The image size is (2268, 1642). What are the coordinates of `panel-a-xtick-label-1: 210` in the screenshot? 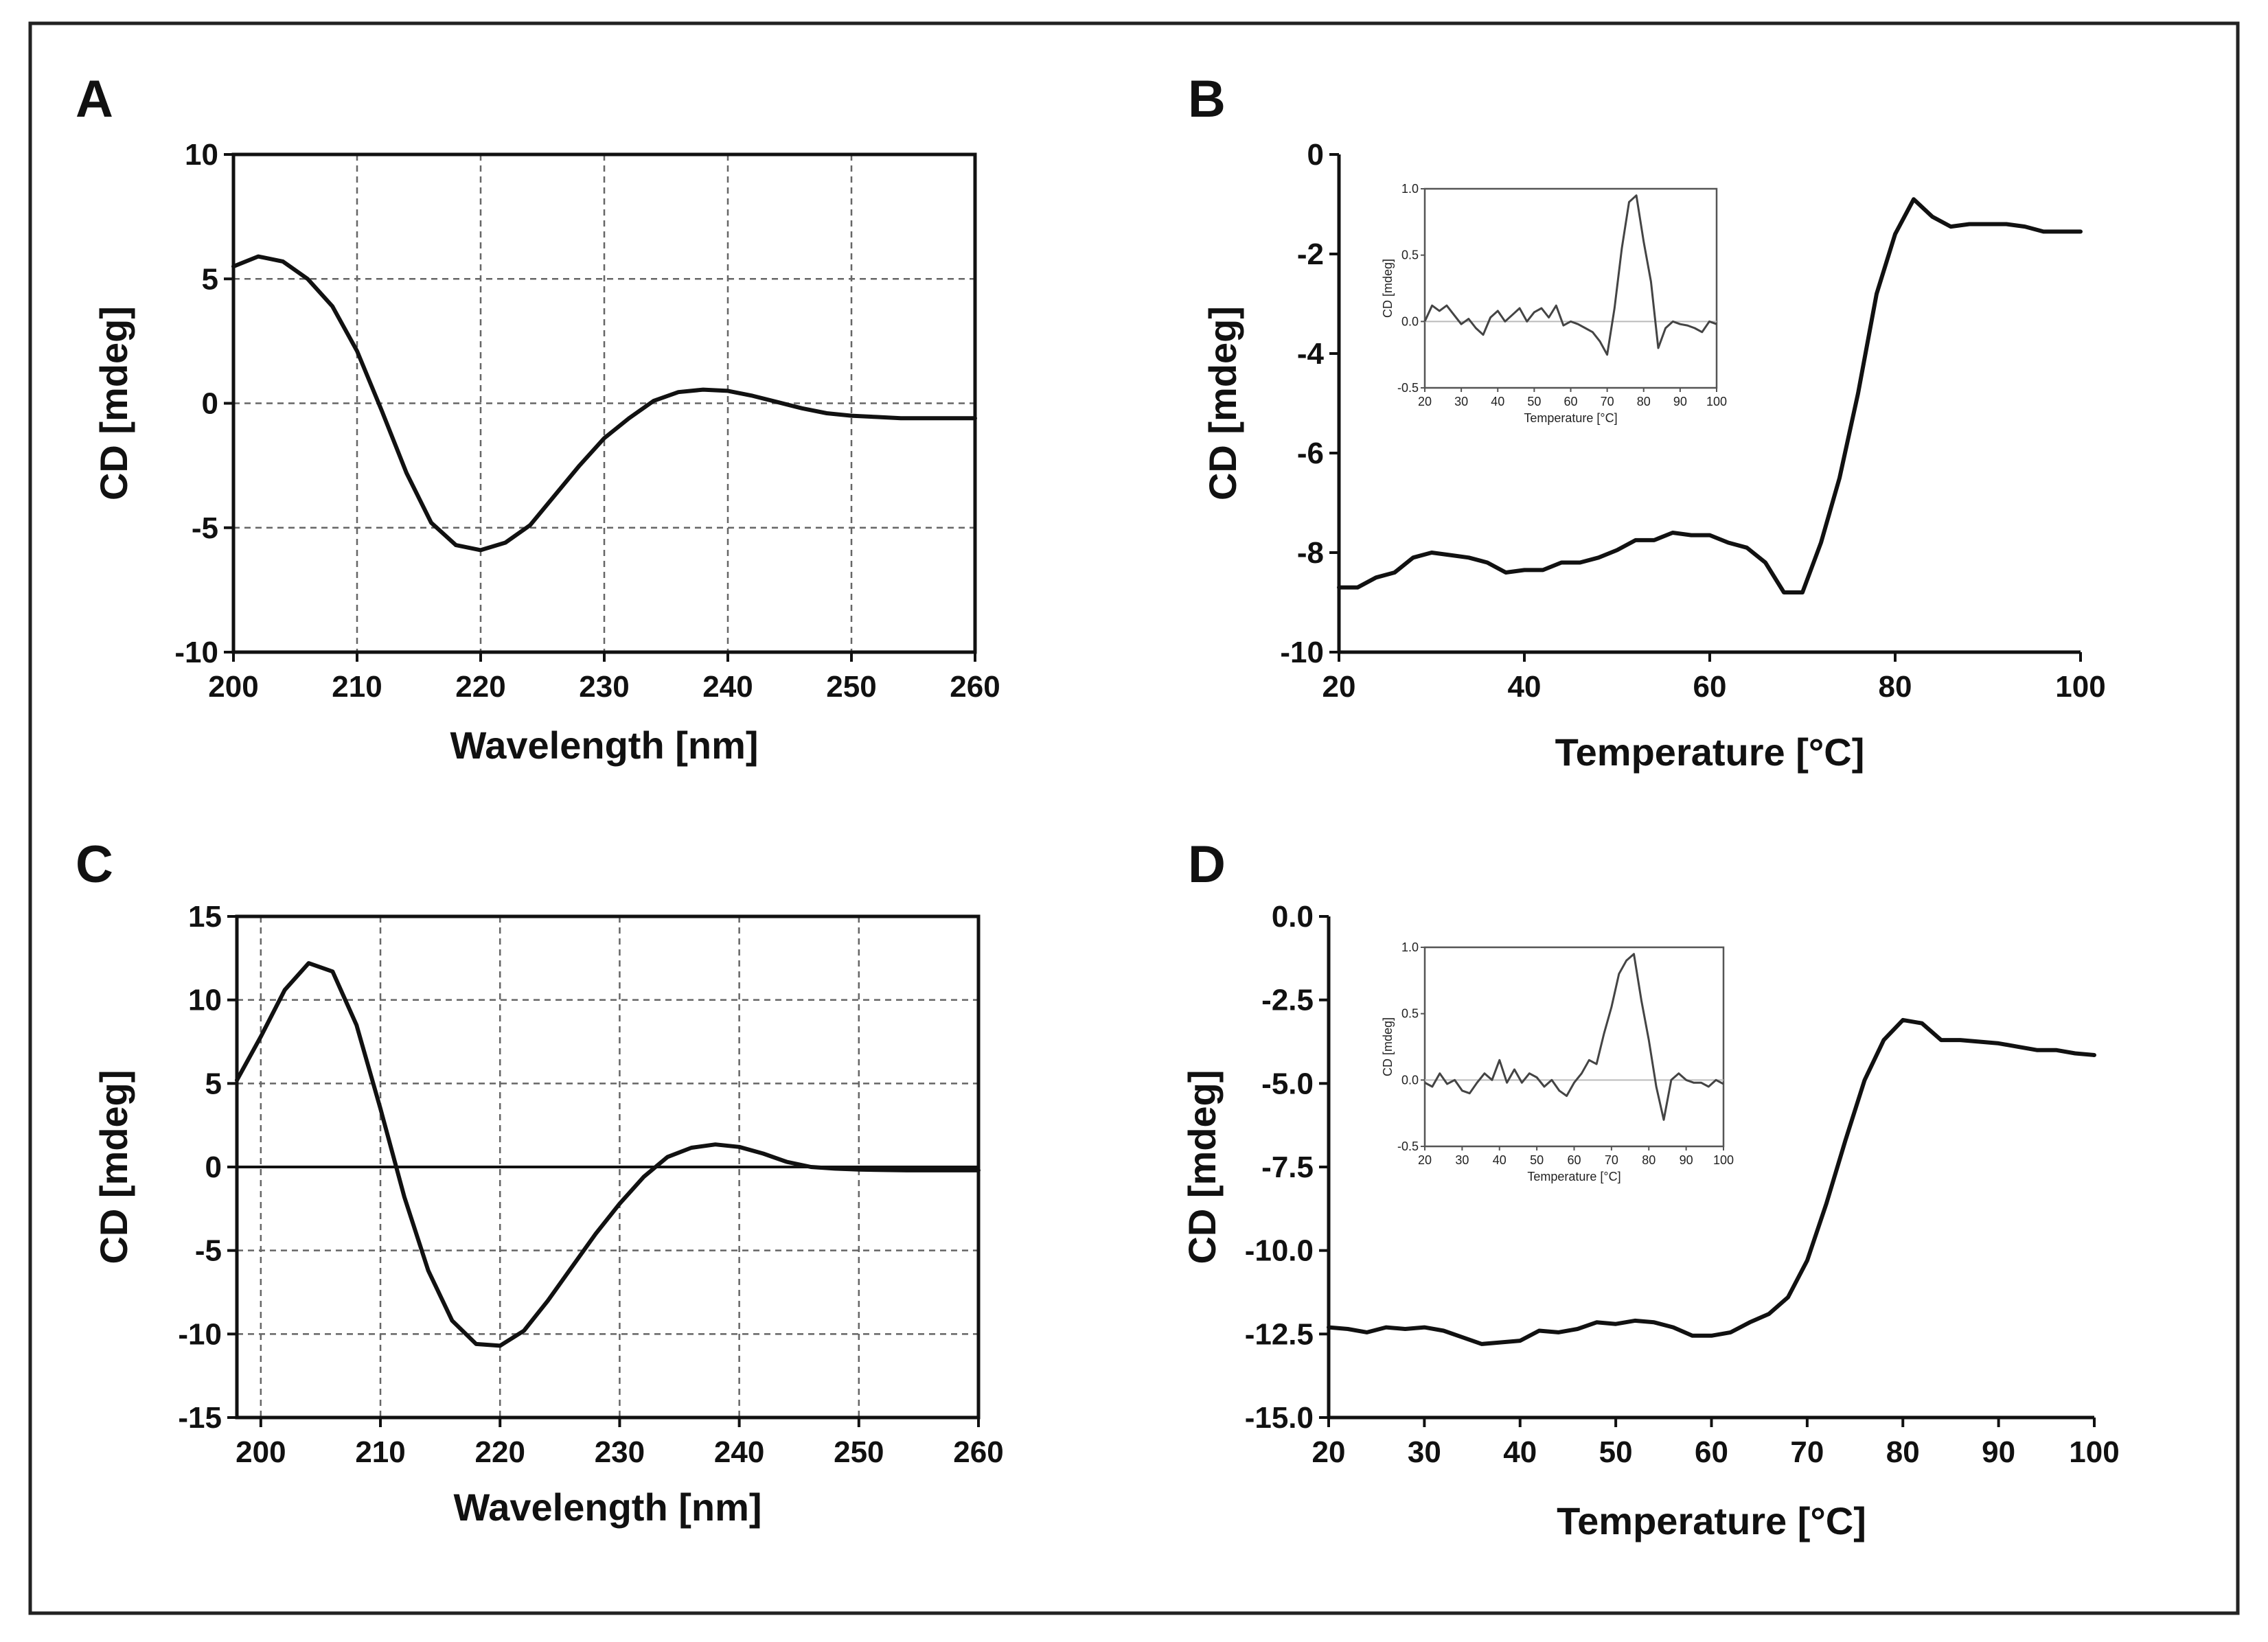 It's located at (357, 687).